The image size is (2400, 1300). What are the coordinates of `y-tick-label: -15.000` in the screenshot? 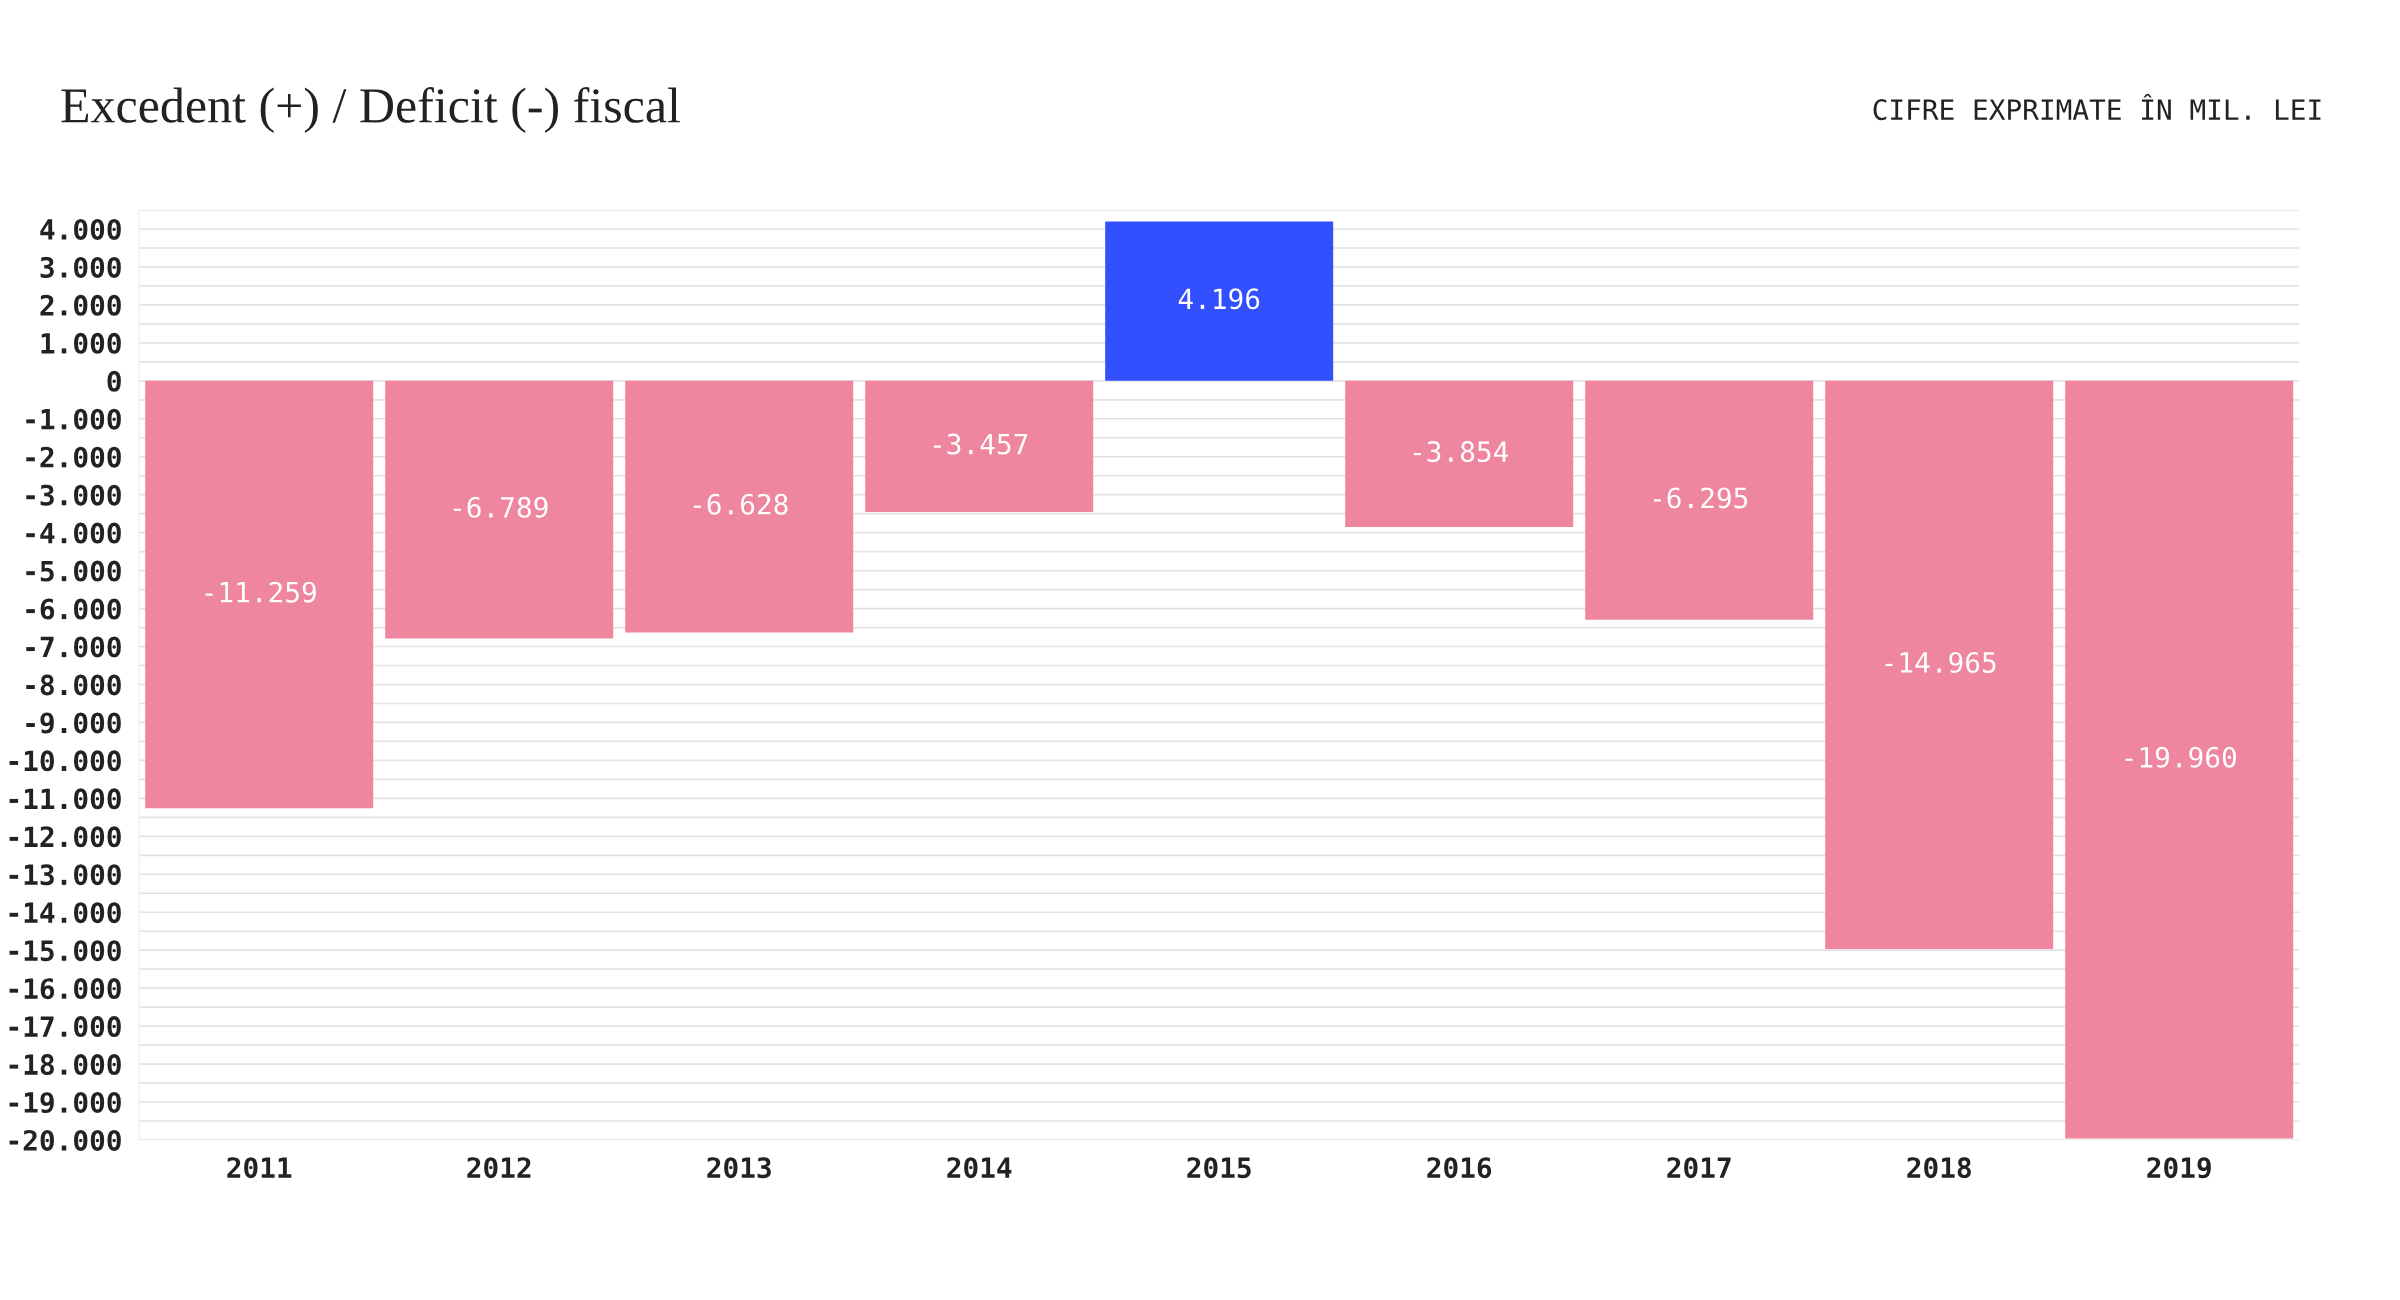 It's located at (65, 951).